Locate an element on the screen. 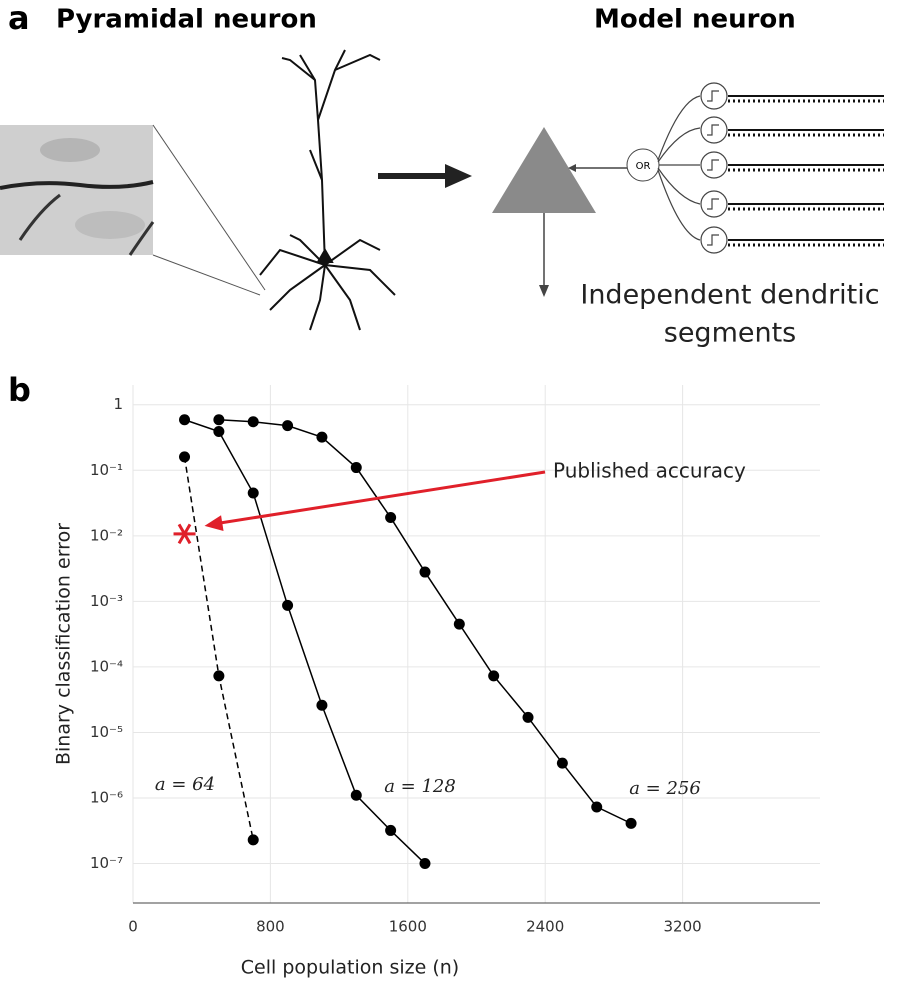 Image resolution: width=898 pixels, height=985 pixels. y-tick-label: 10⁻¹ is located at coordinates (106, 470).